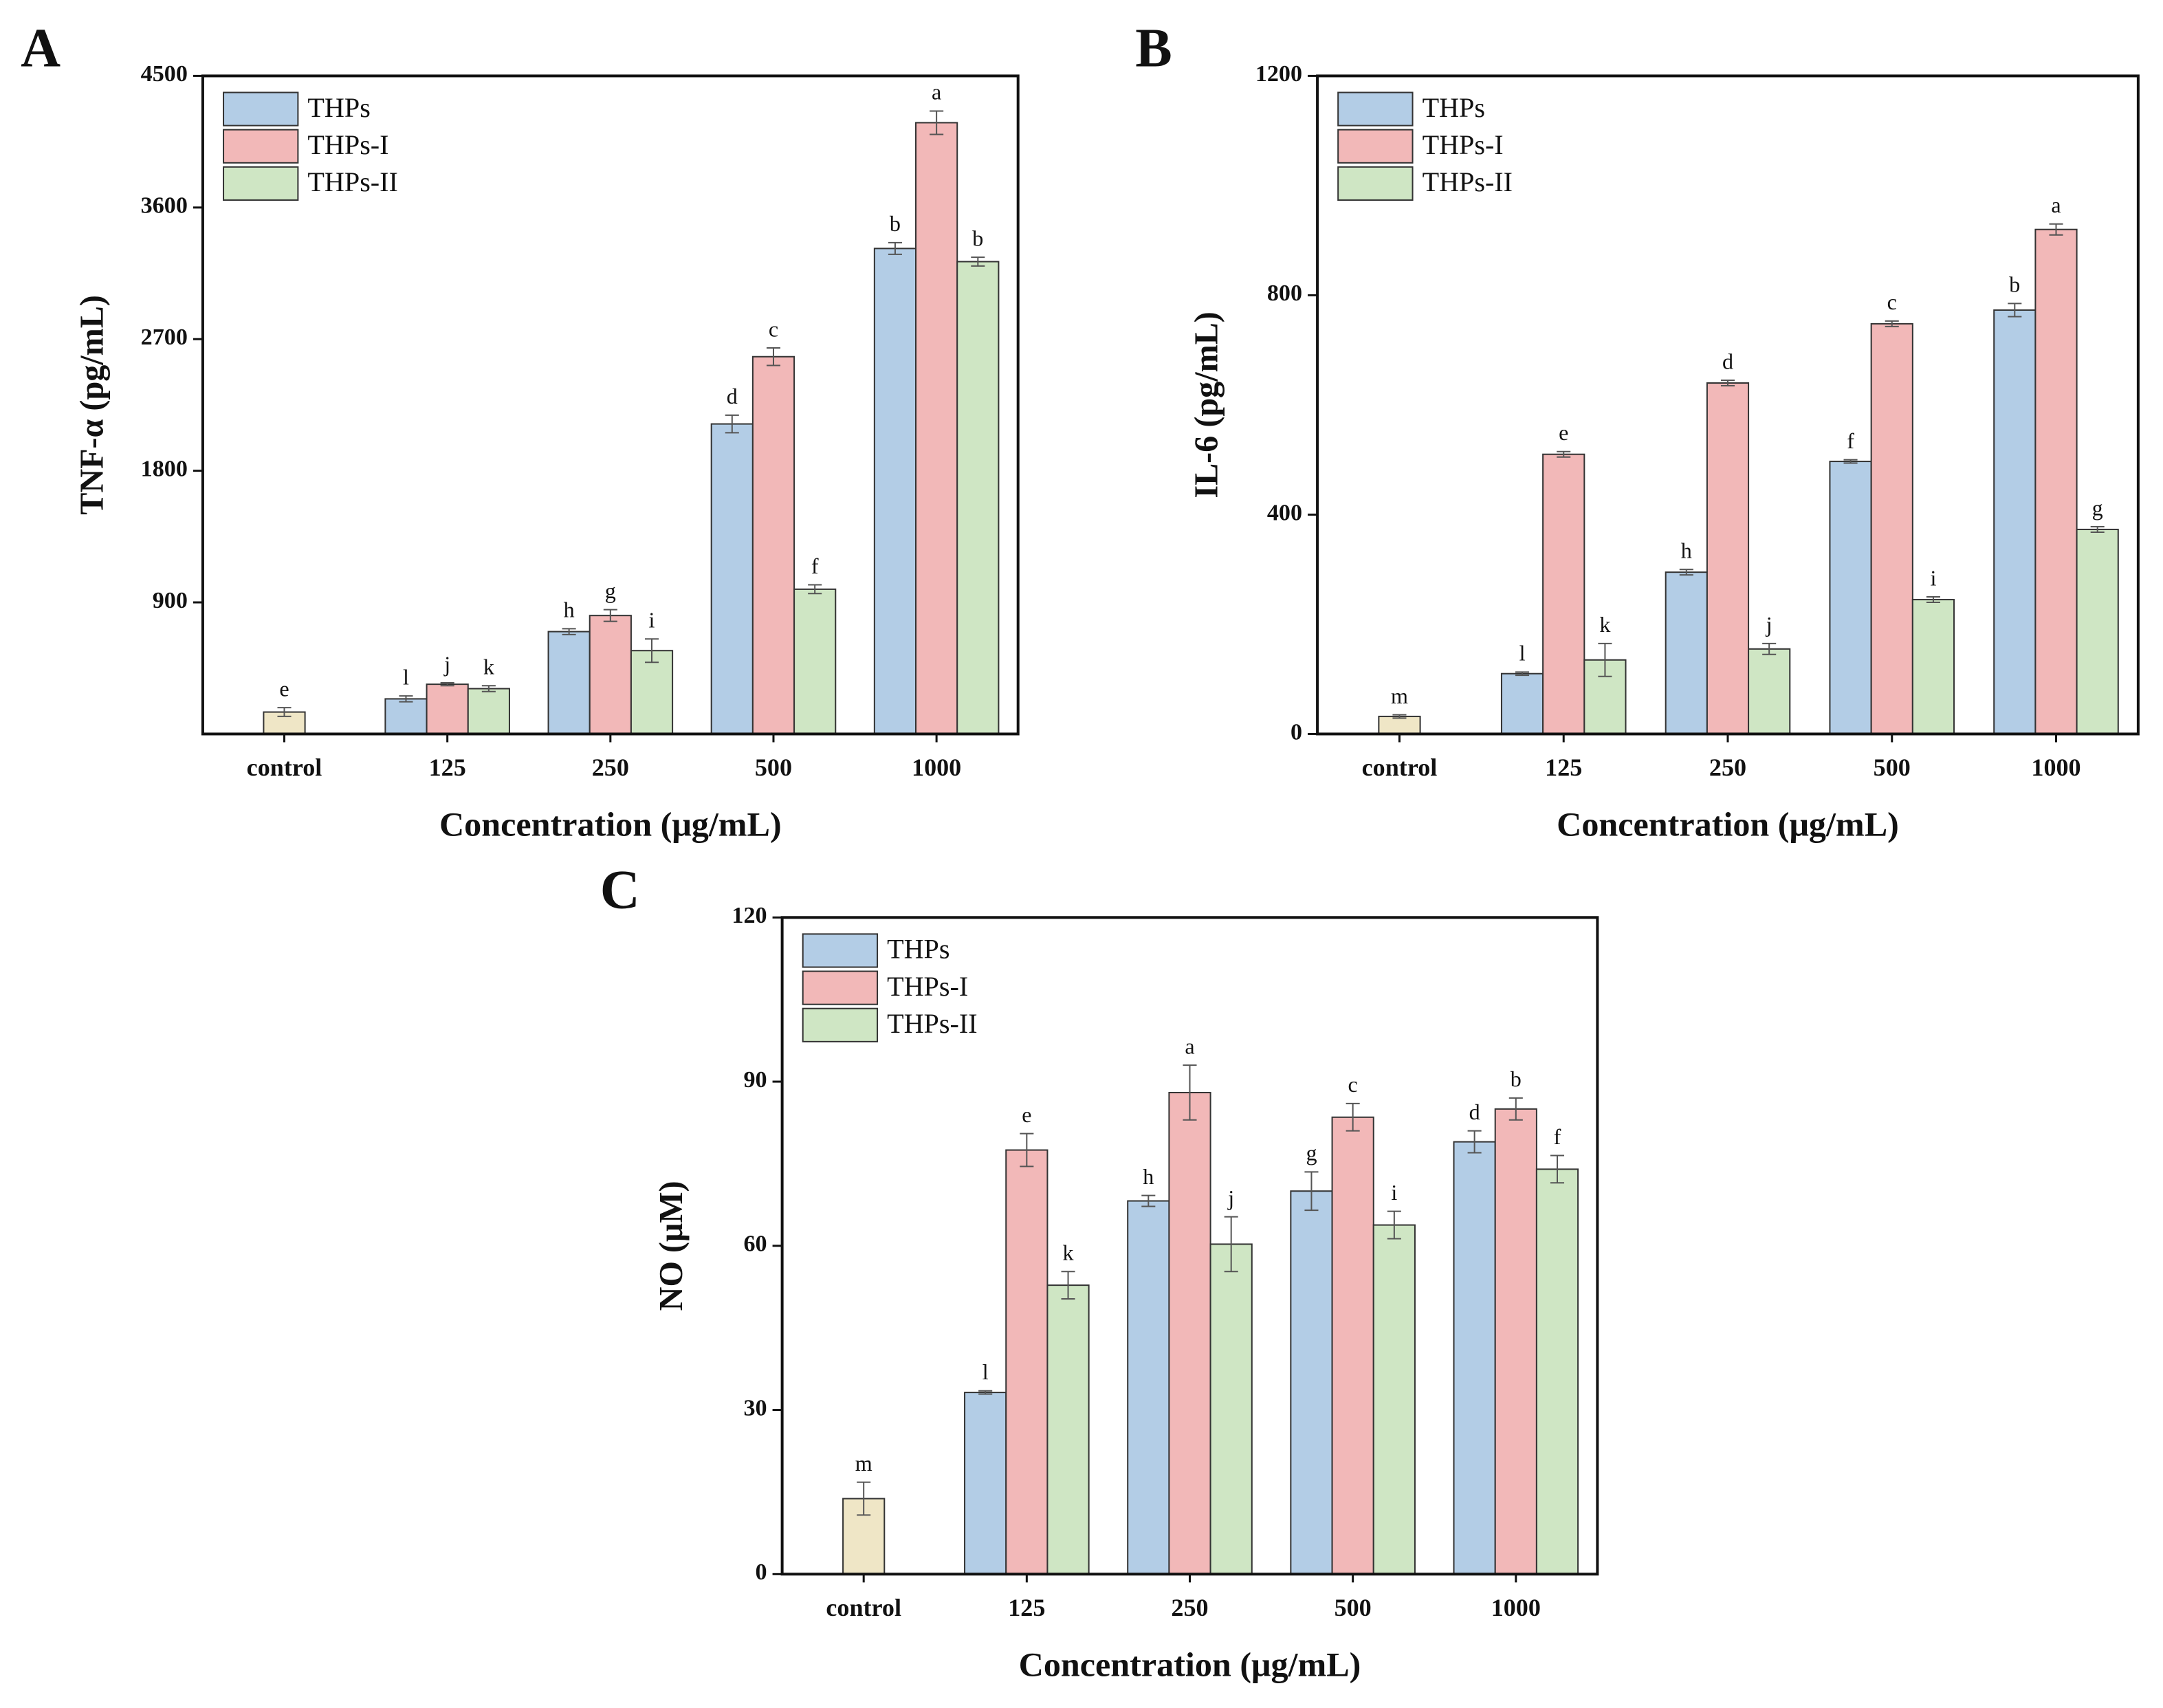 The height and width of the screenshot is (1708, 2163). I want to click on y-tick-label: 900, so click(170, 600).